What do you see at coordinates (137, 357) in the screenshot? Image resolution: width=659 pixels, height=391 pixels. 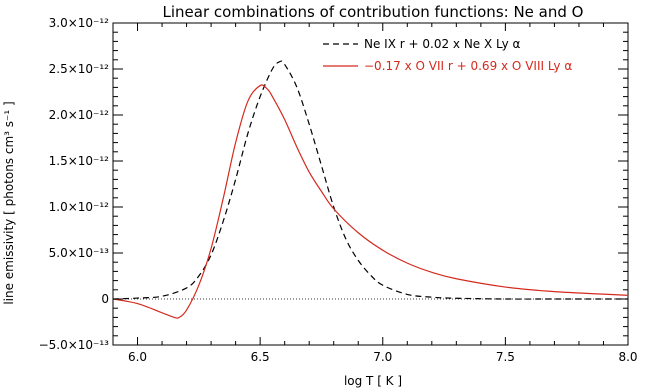 I see `x-tick-label: 6.0` at bounding box center [137, 357].